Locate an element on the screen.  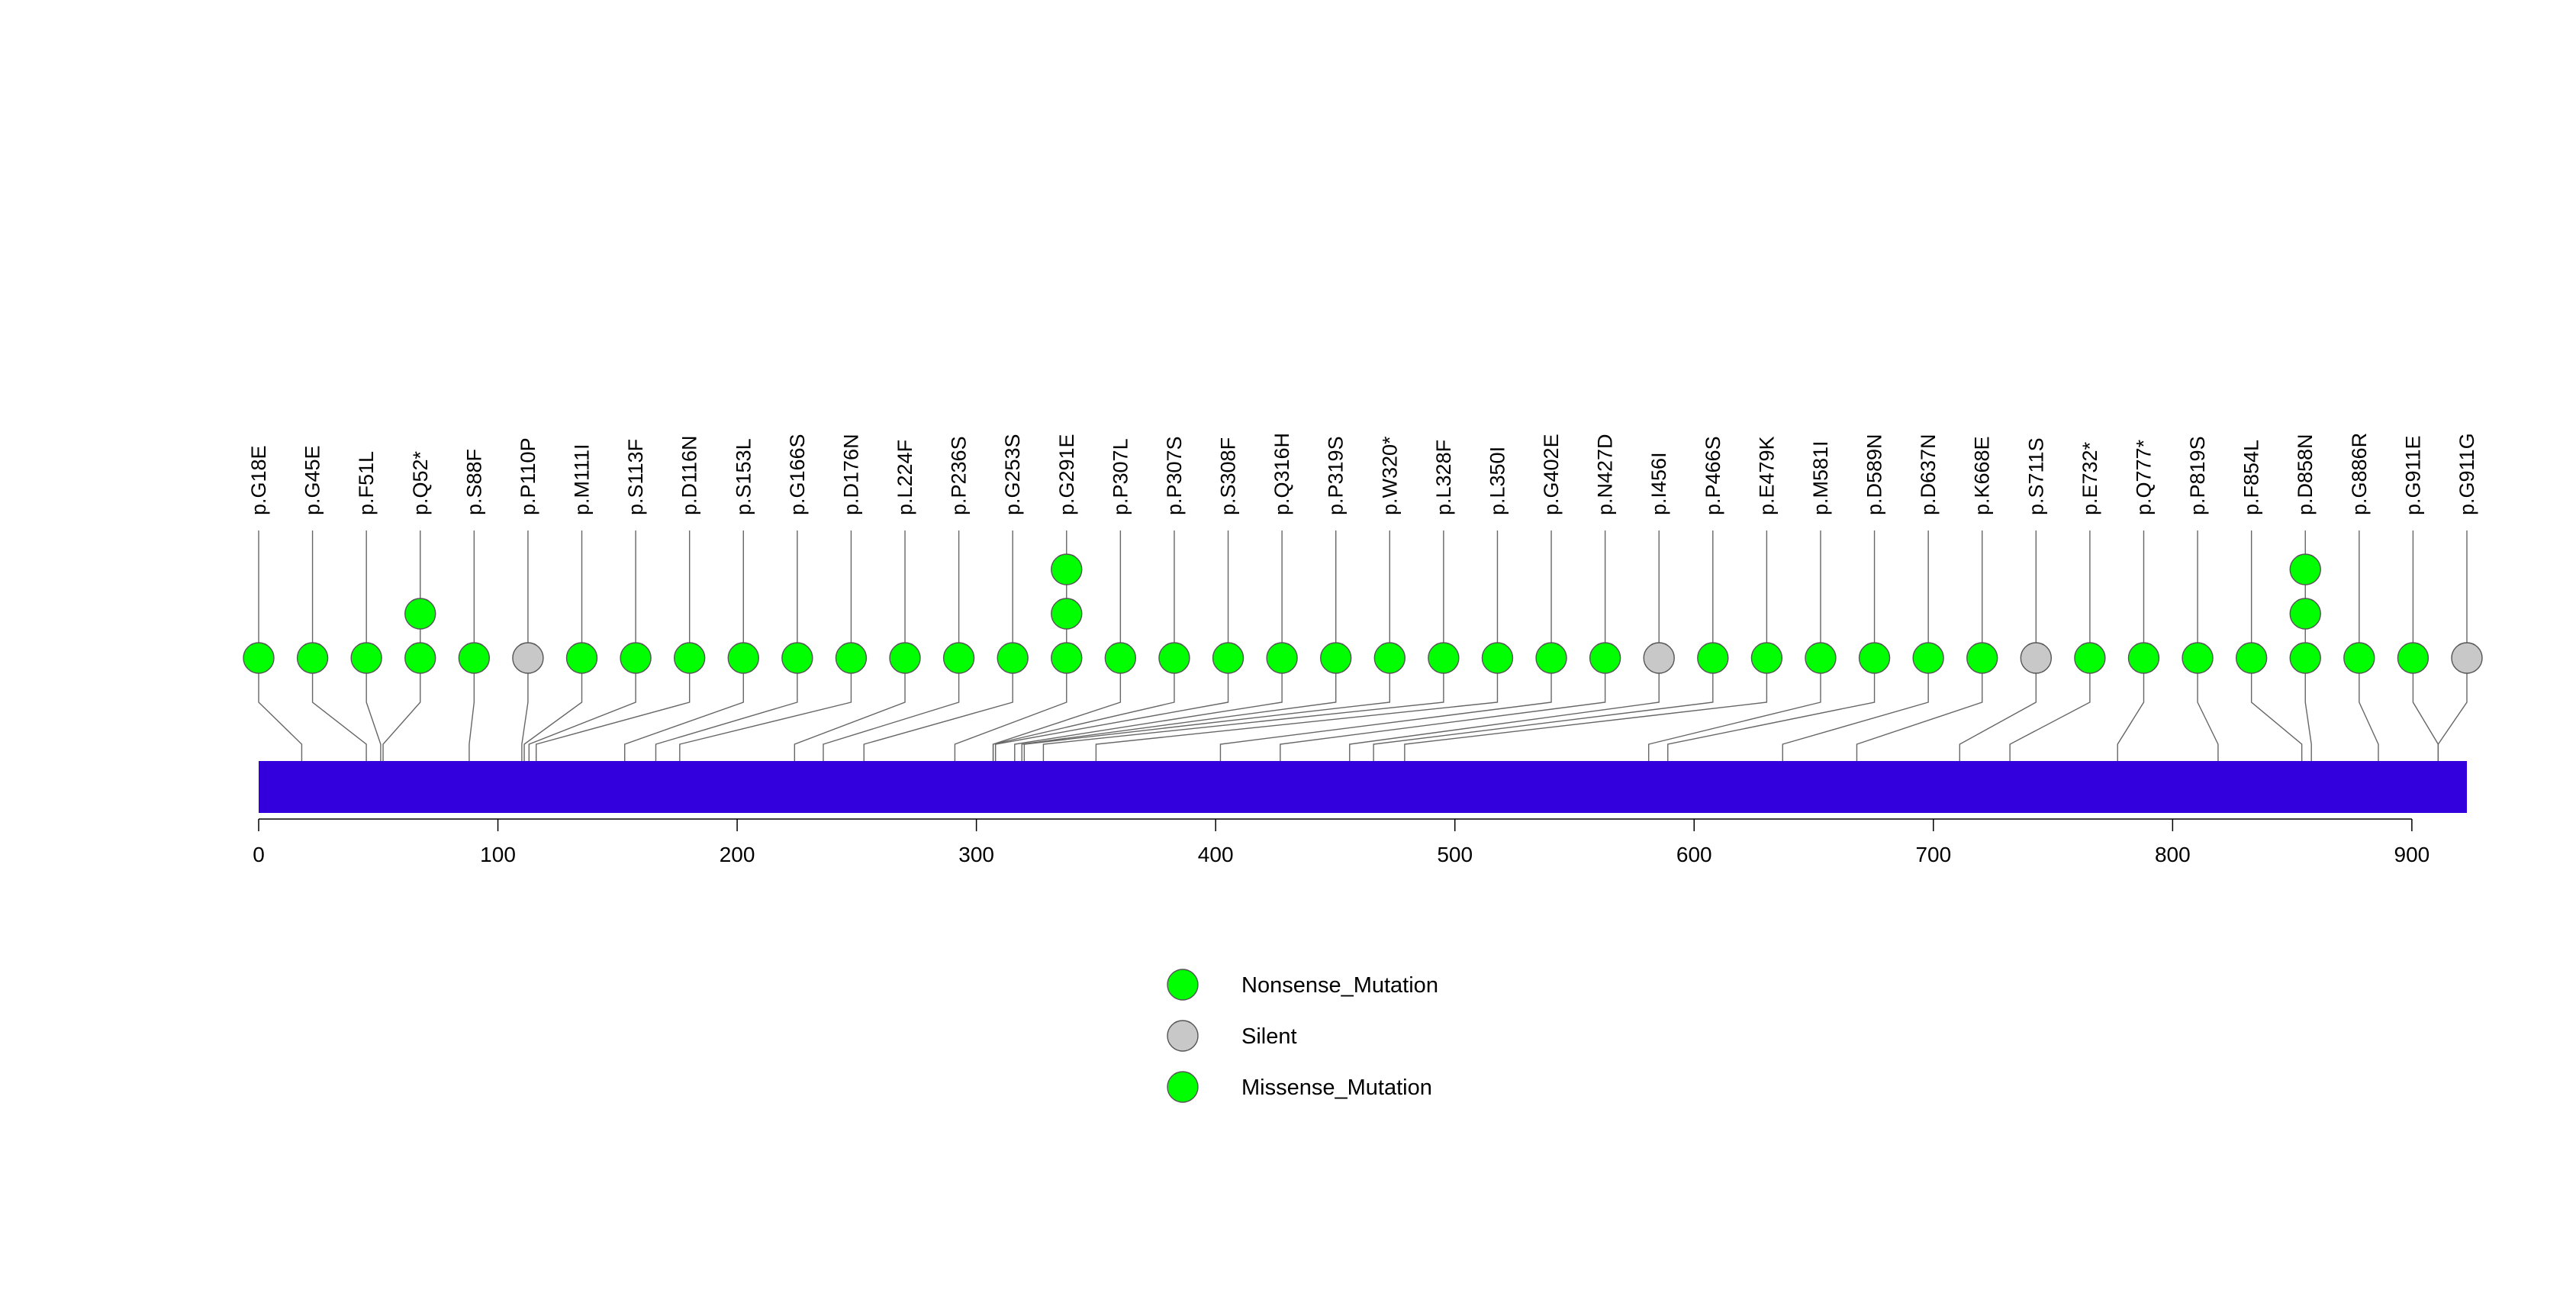
mutation-label: p.G45E is located at coordinates (312, 480).